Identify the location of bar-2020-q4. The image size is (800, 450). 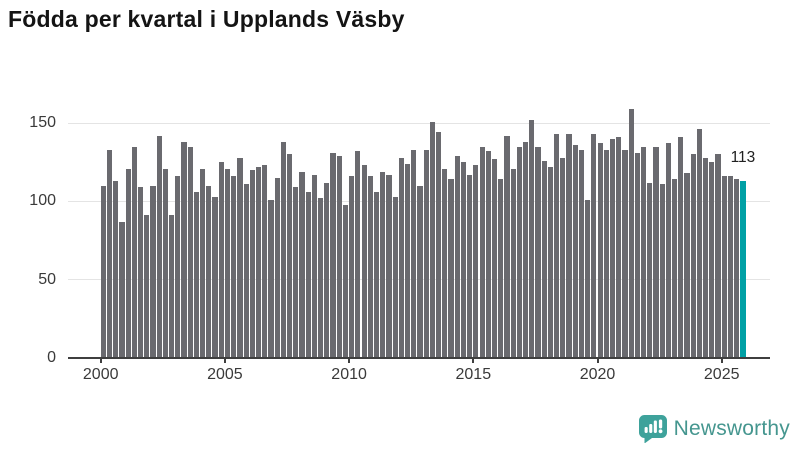
(619, 247).